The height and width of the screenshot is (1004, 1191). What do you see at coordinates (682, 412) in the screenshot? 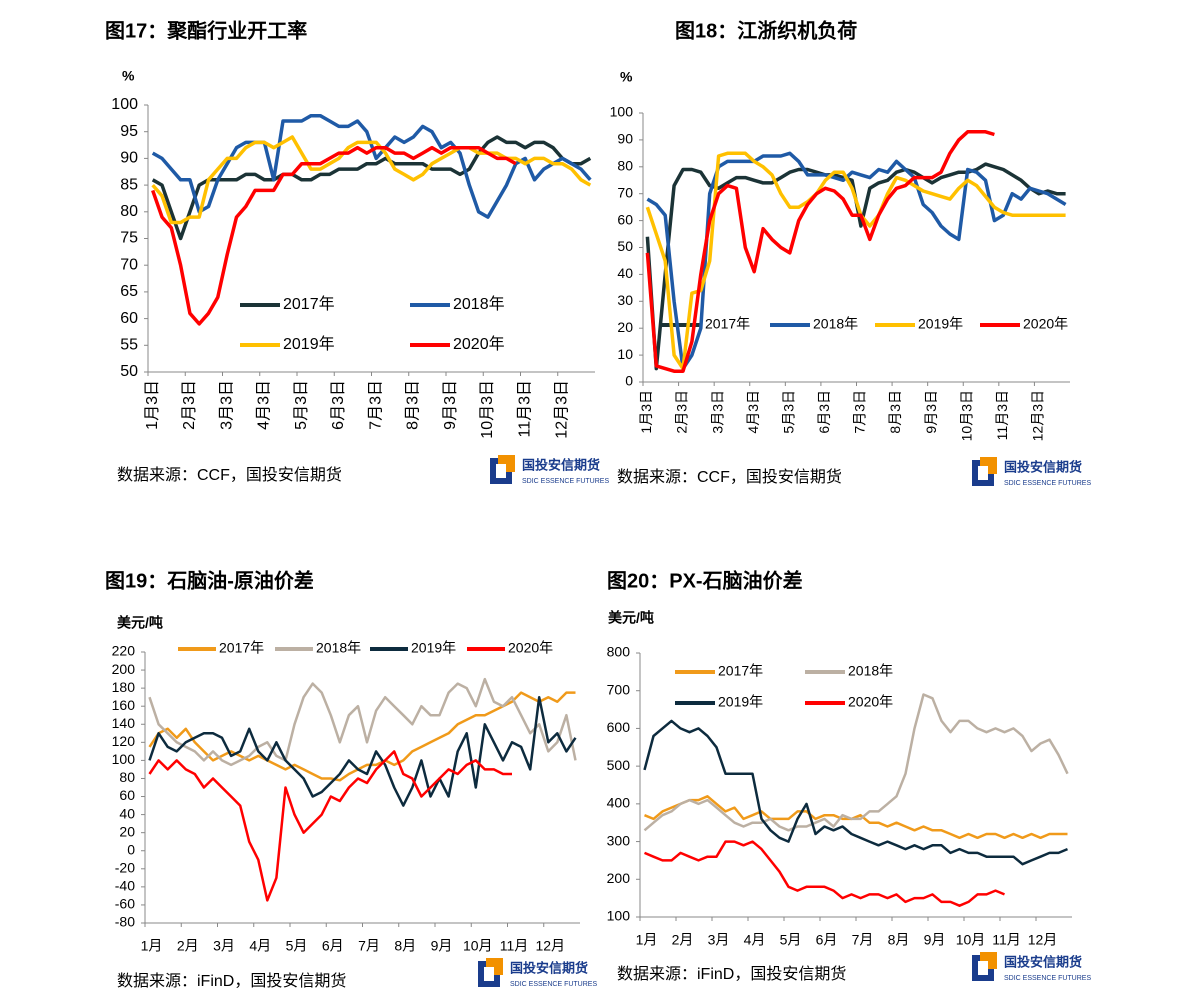
I see `x-tick-label: 2月3日` at bounding box center [682, 412].